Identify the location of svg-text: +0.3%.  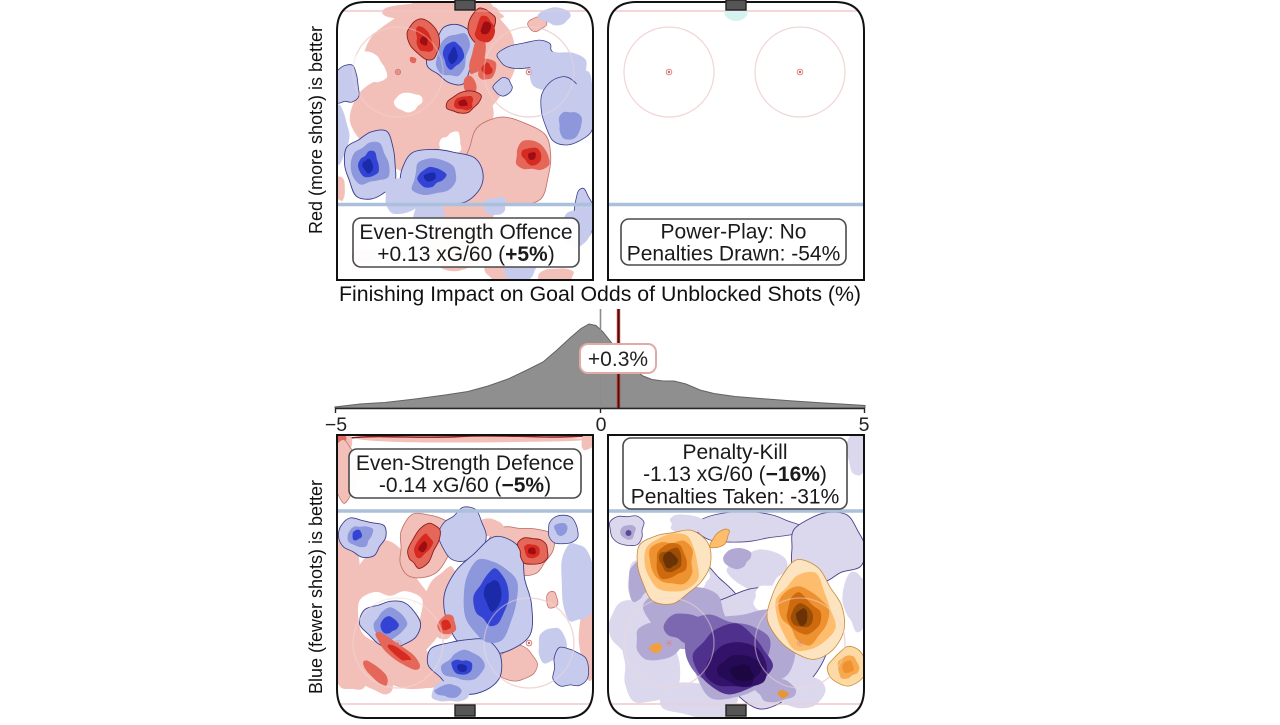
(618, 359).